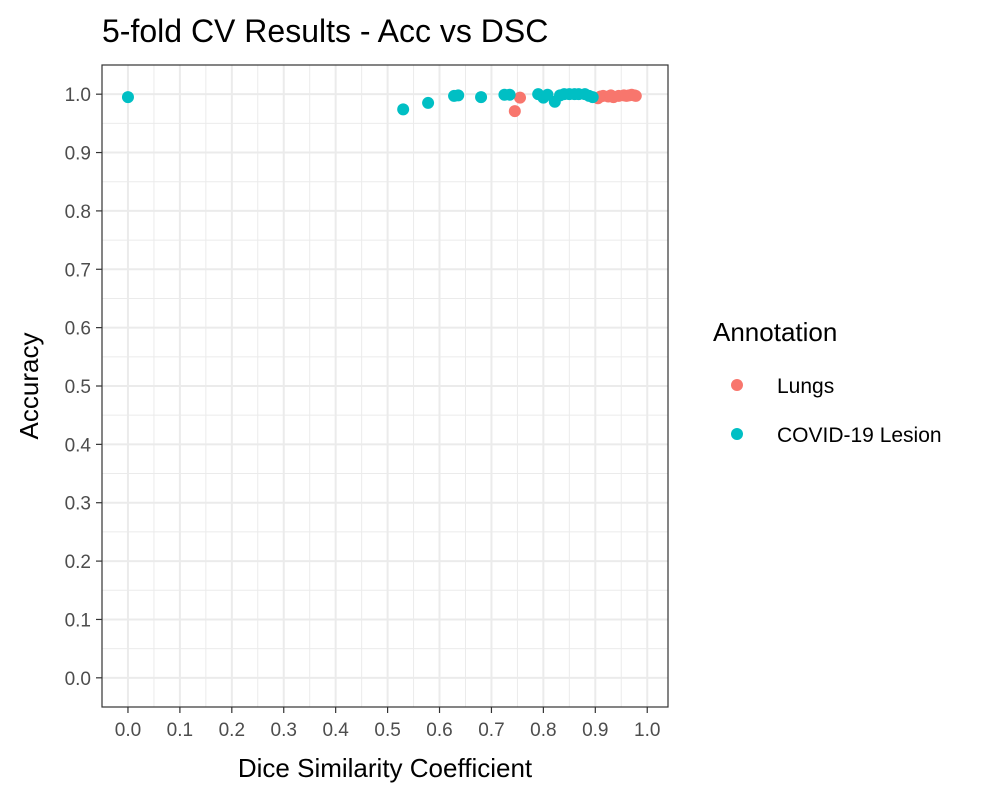  I want to click on legend-label-covid-19-lesion: COVID-19 Lesion, so click(859, 435).